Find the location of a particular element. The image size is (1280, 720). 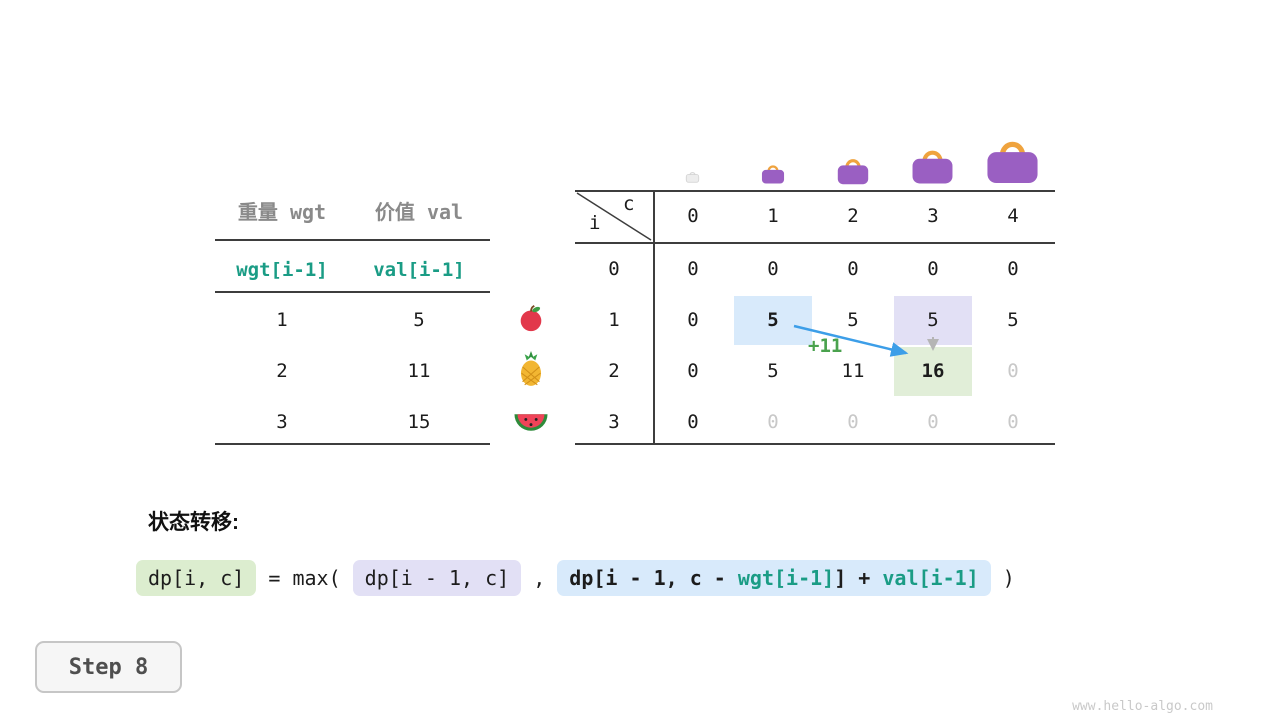

item-table-header-weight: 重量 wgt is located at coordinates (282, 212).